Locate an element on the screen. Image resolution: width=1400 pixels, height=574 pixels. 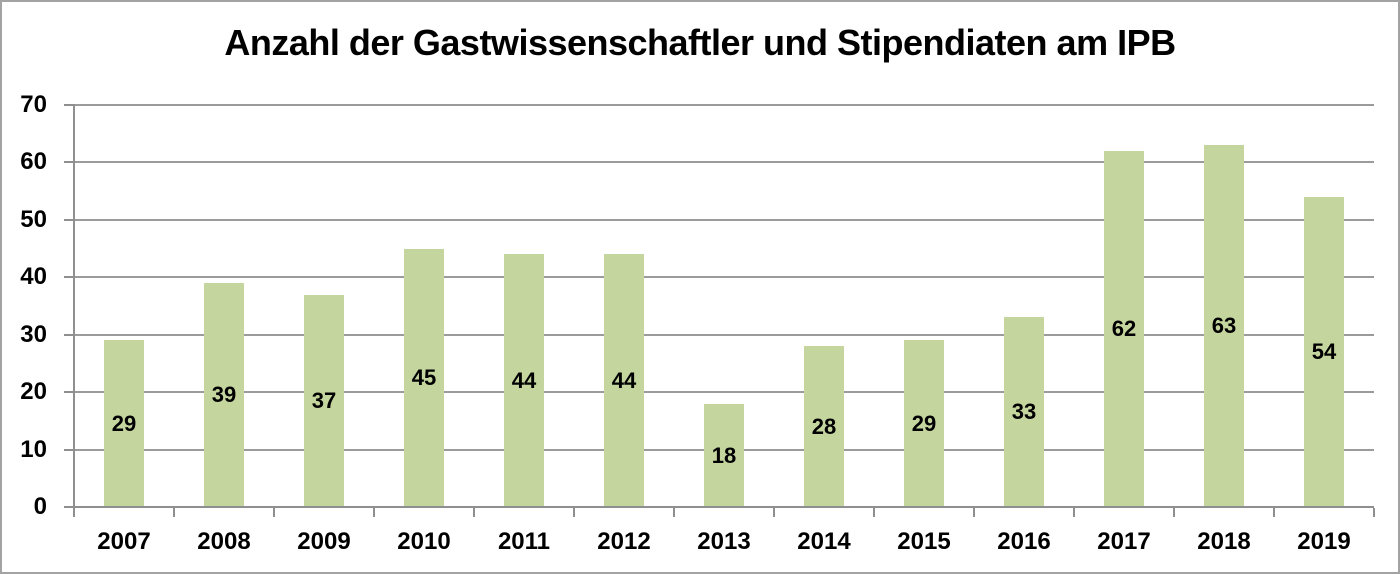
bar-value-label-2007: 29 is located at coordinates (124, 423).